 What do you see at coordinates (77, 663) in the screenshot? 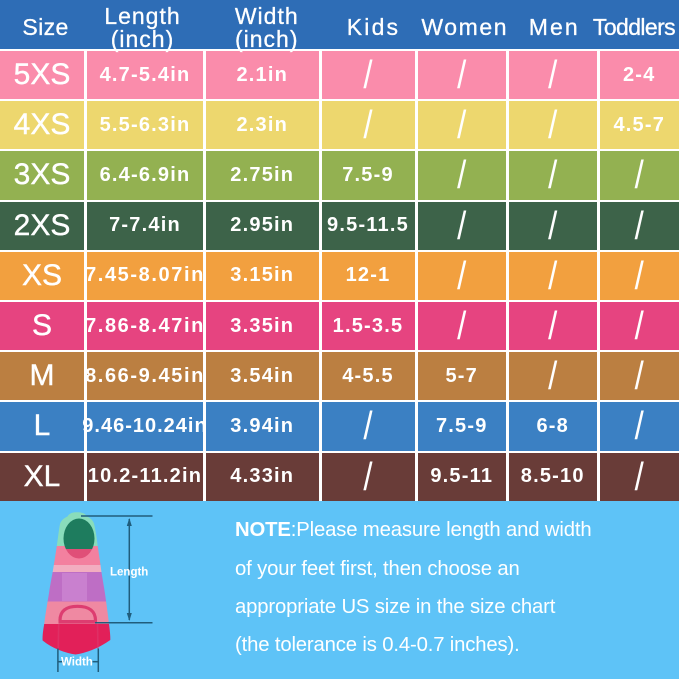
I see `svg-text: Width` at bounding box center [77, 663].